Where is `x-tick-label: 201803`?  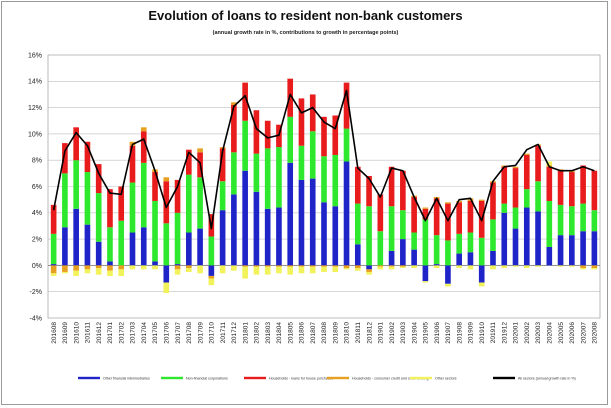
x-tick-label: 201803 is located at coordinates (268, 333).